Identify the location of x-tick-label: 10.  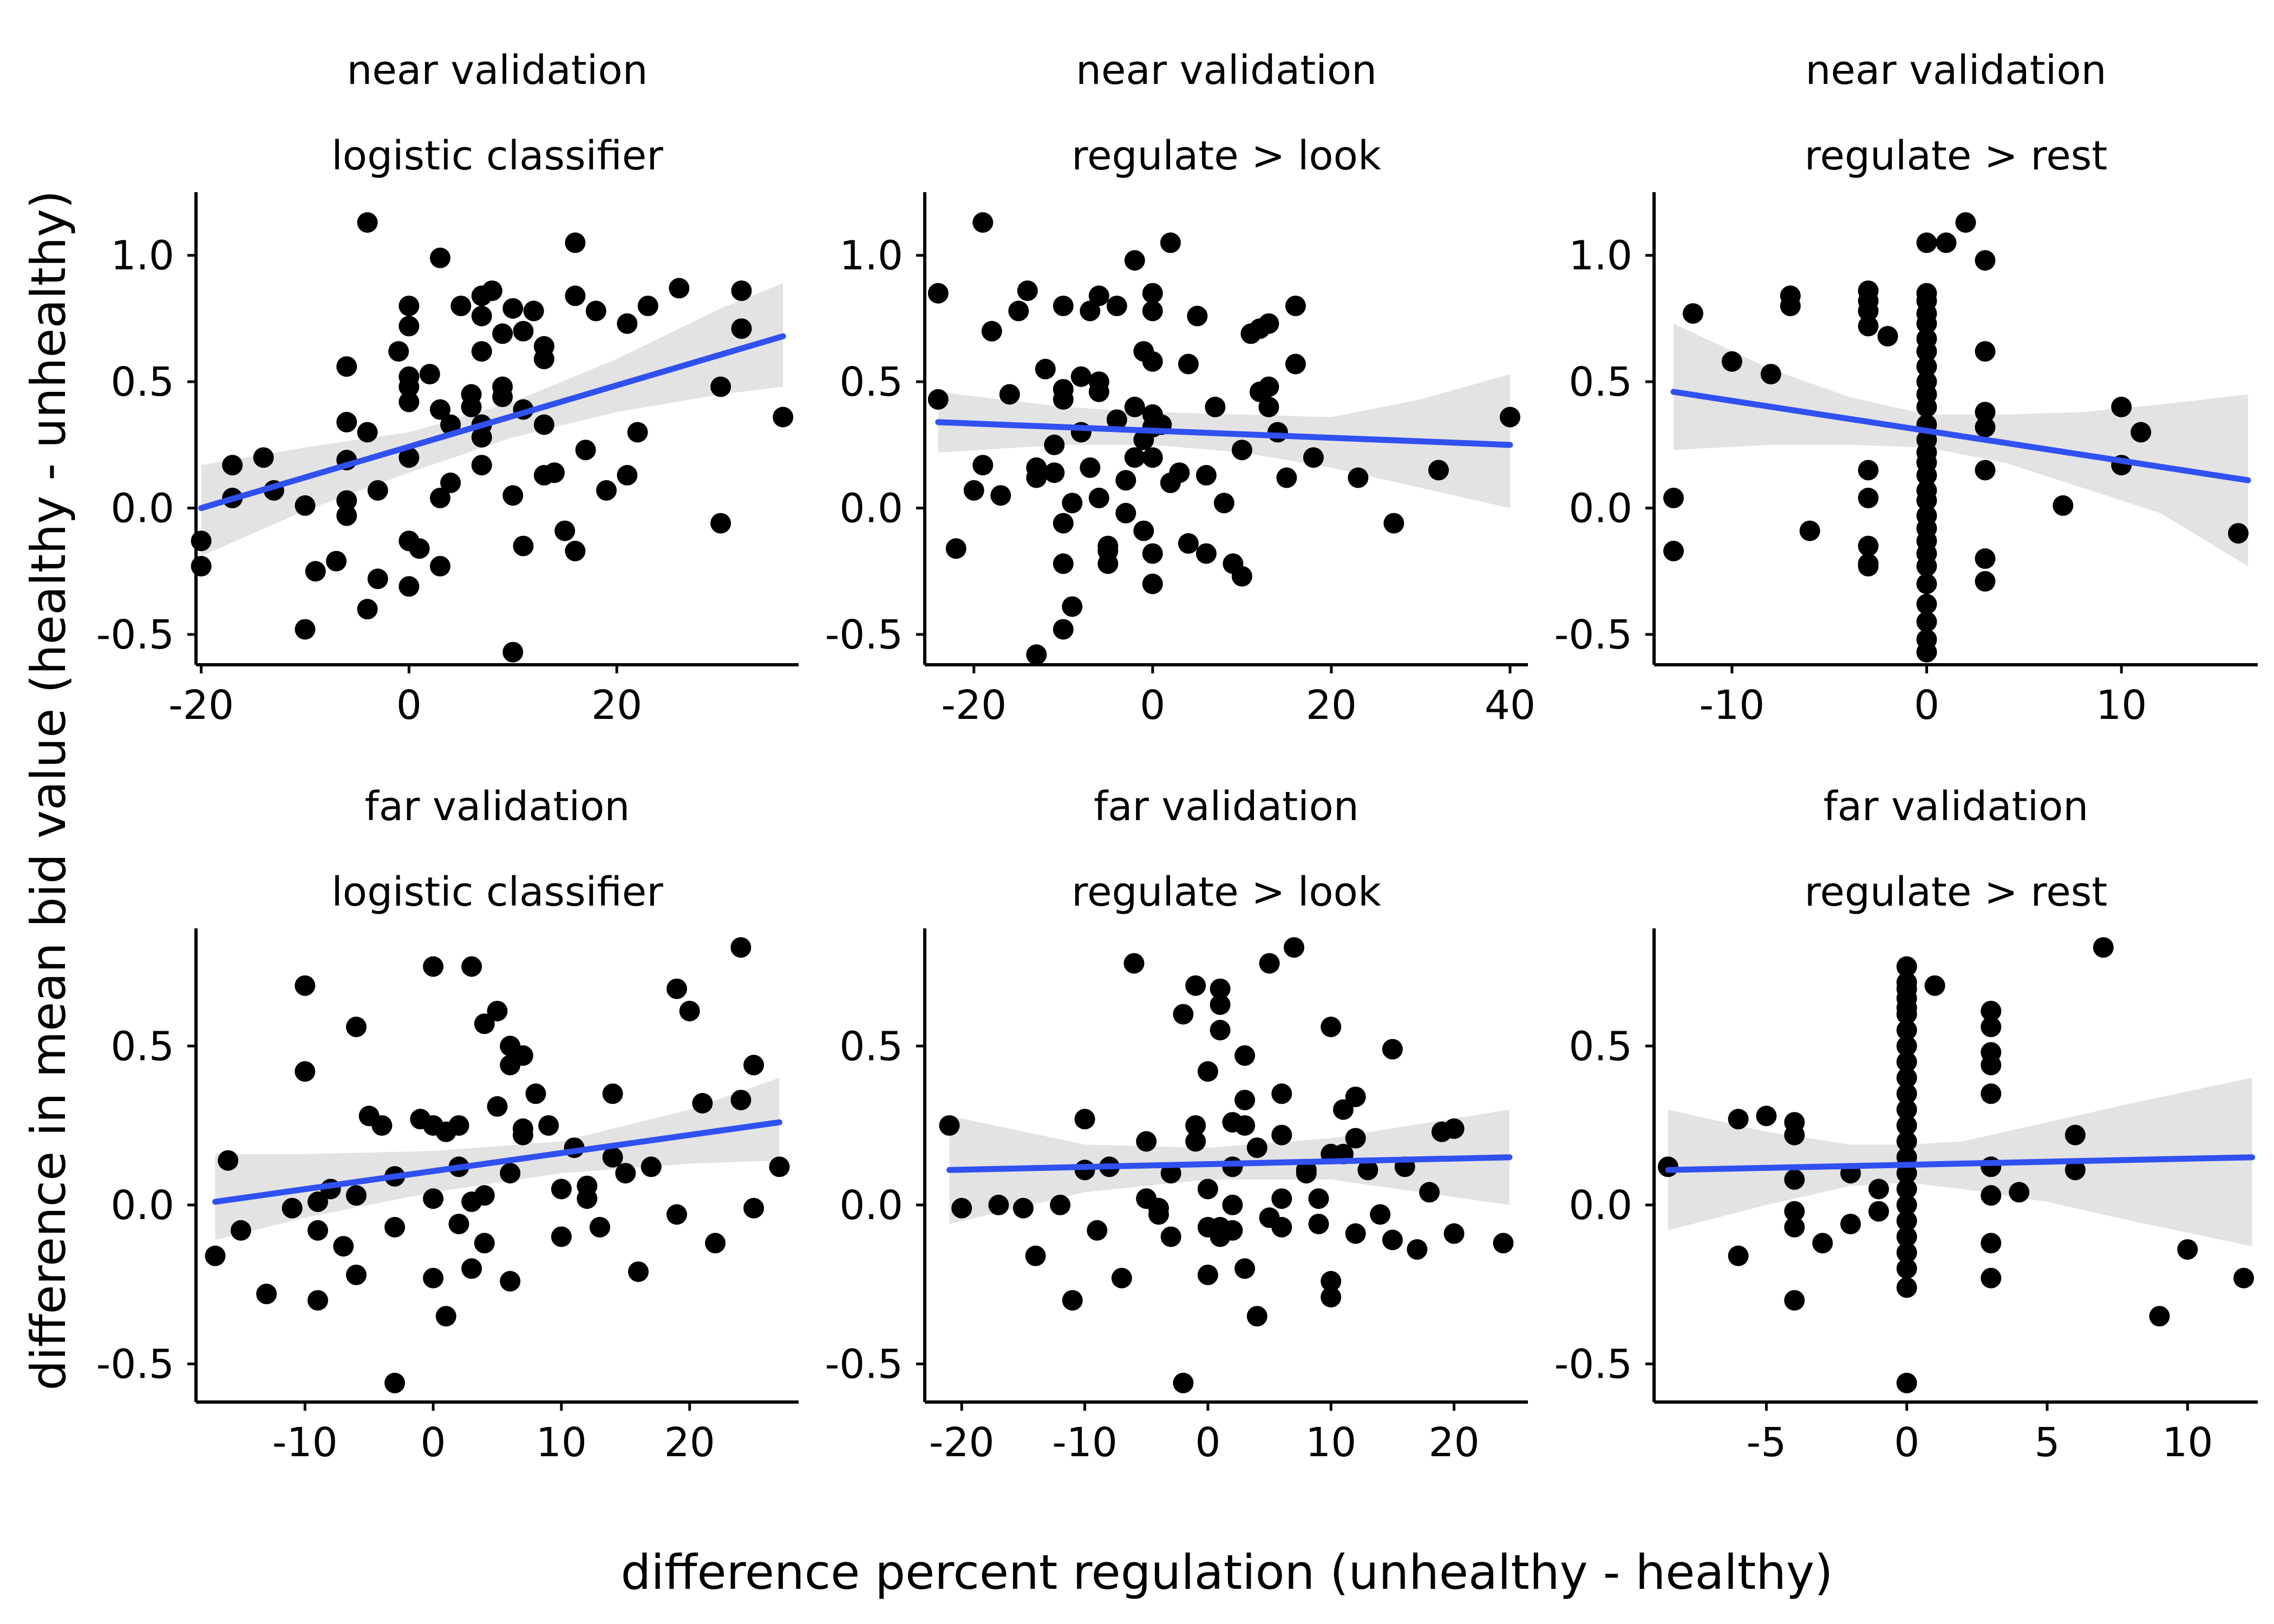
(1331, 1442).